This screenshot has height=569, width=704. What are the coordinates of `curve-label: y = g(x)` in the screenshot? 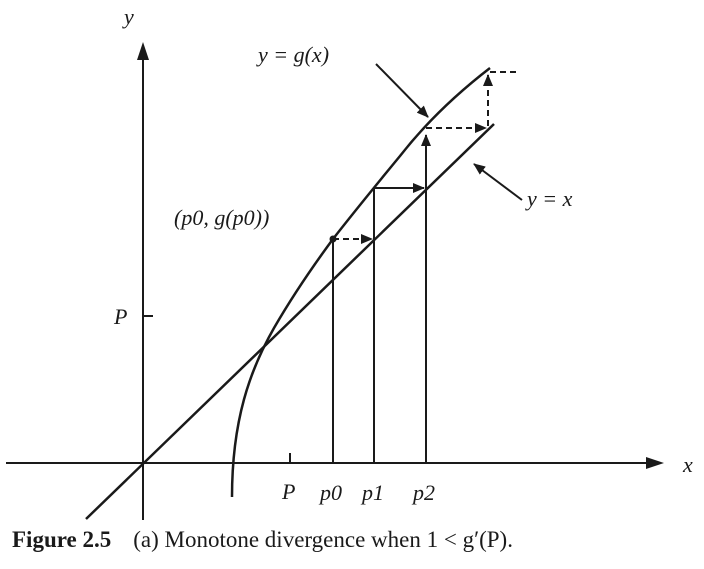 It's located at (292, 54).